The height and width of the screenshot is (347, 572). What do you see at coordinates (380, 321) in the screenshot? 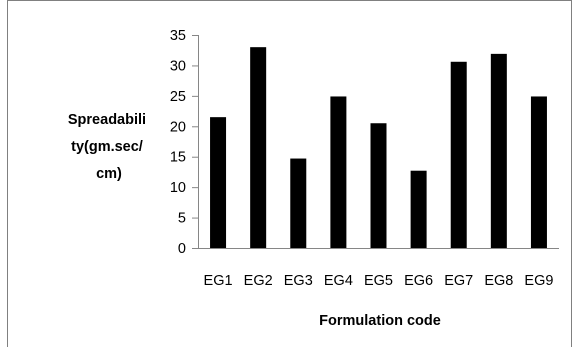
I see `x-axis-label: Formulation code` at bounding box center [380, 321].